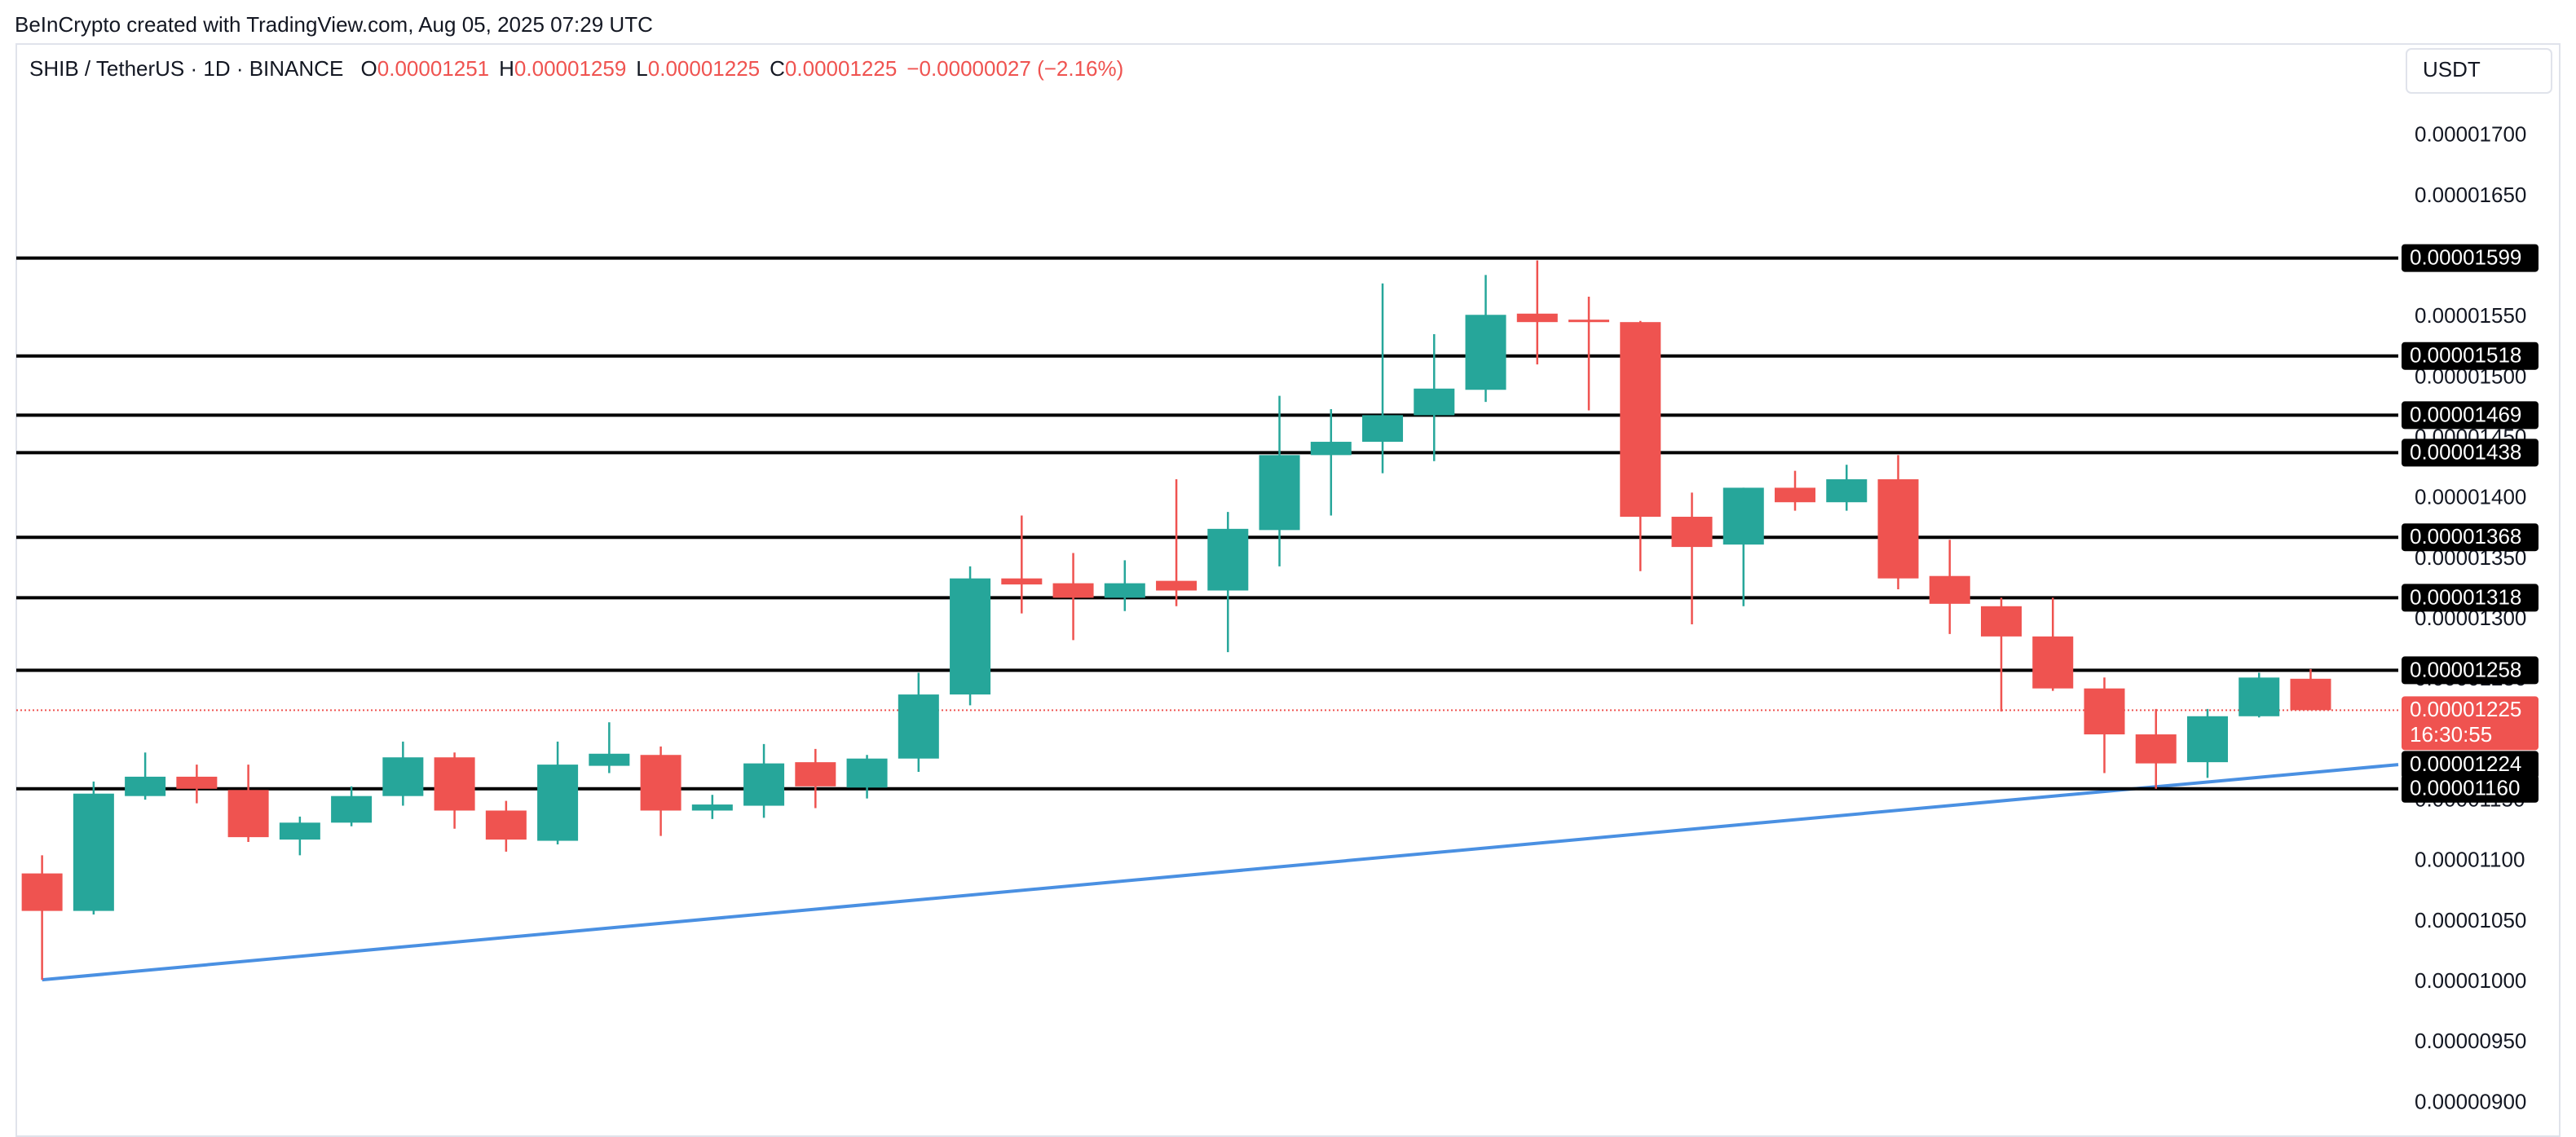 The width and height of the screenshot is (2576, 1137). I want to click on last-price-label: 0.00001225, so click(2465, 709).